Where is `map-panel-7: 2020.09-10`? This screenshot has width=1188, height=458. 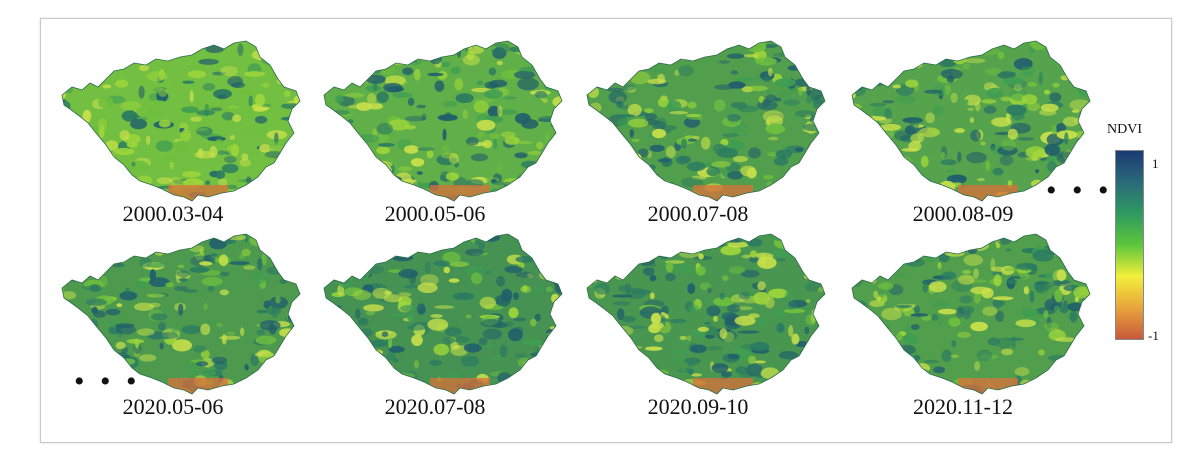 map-panel-7: 2020.09-10 is located at coordinates (699, 326).